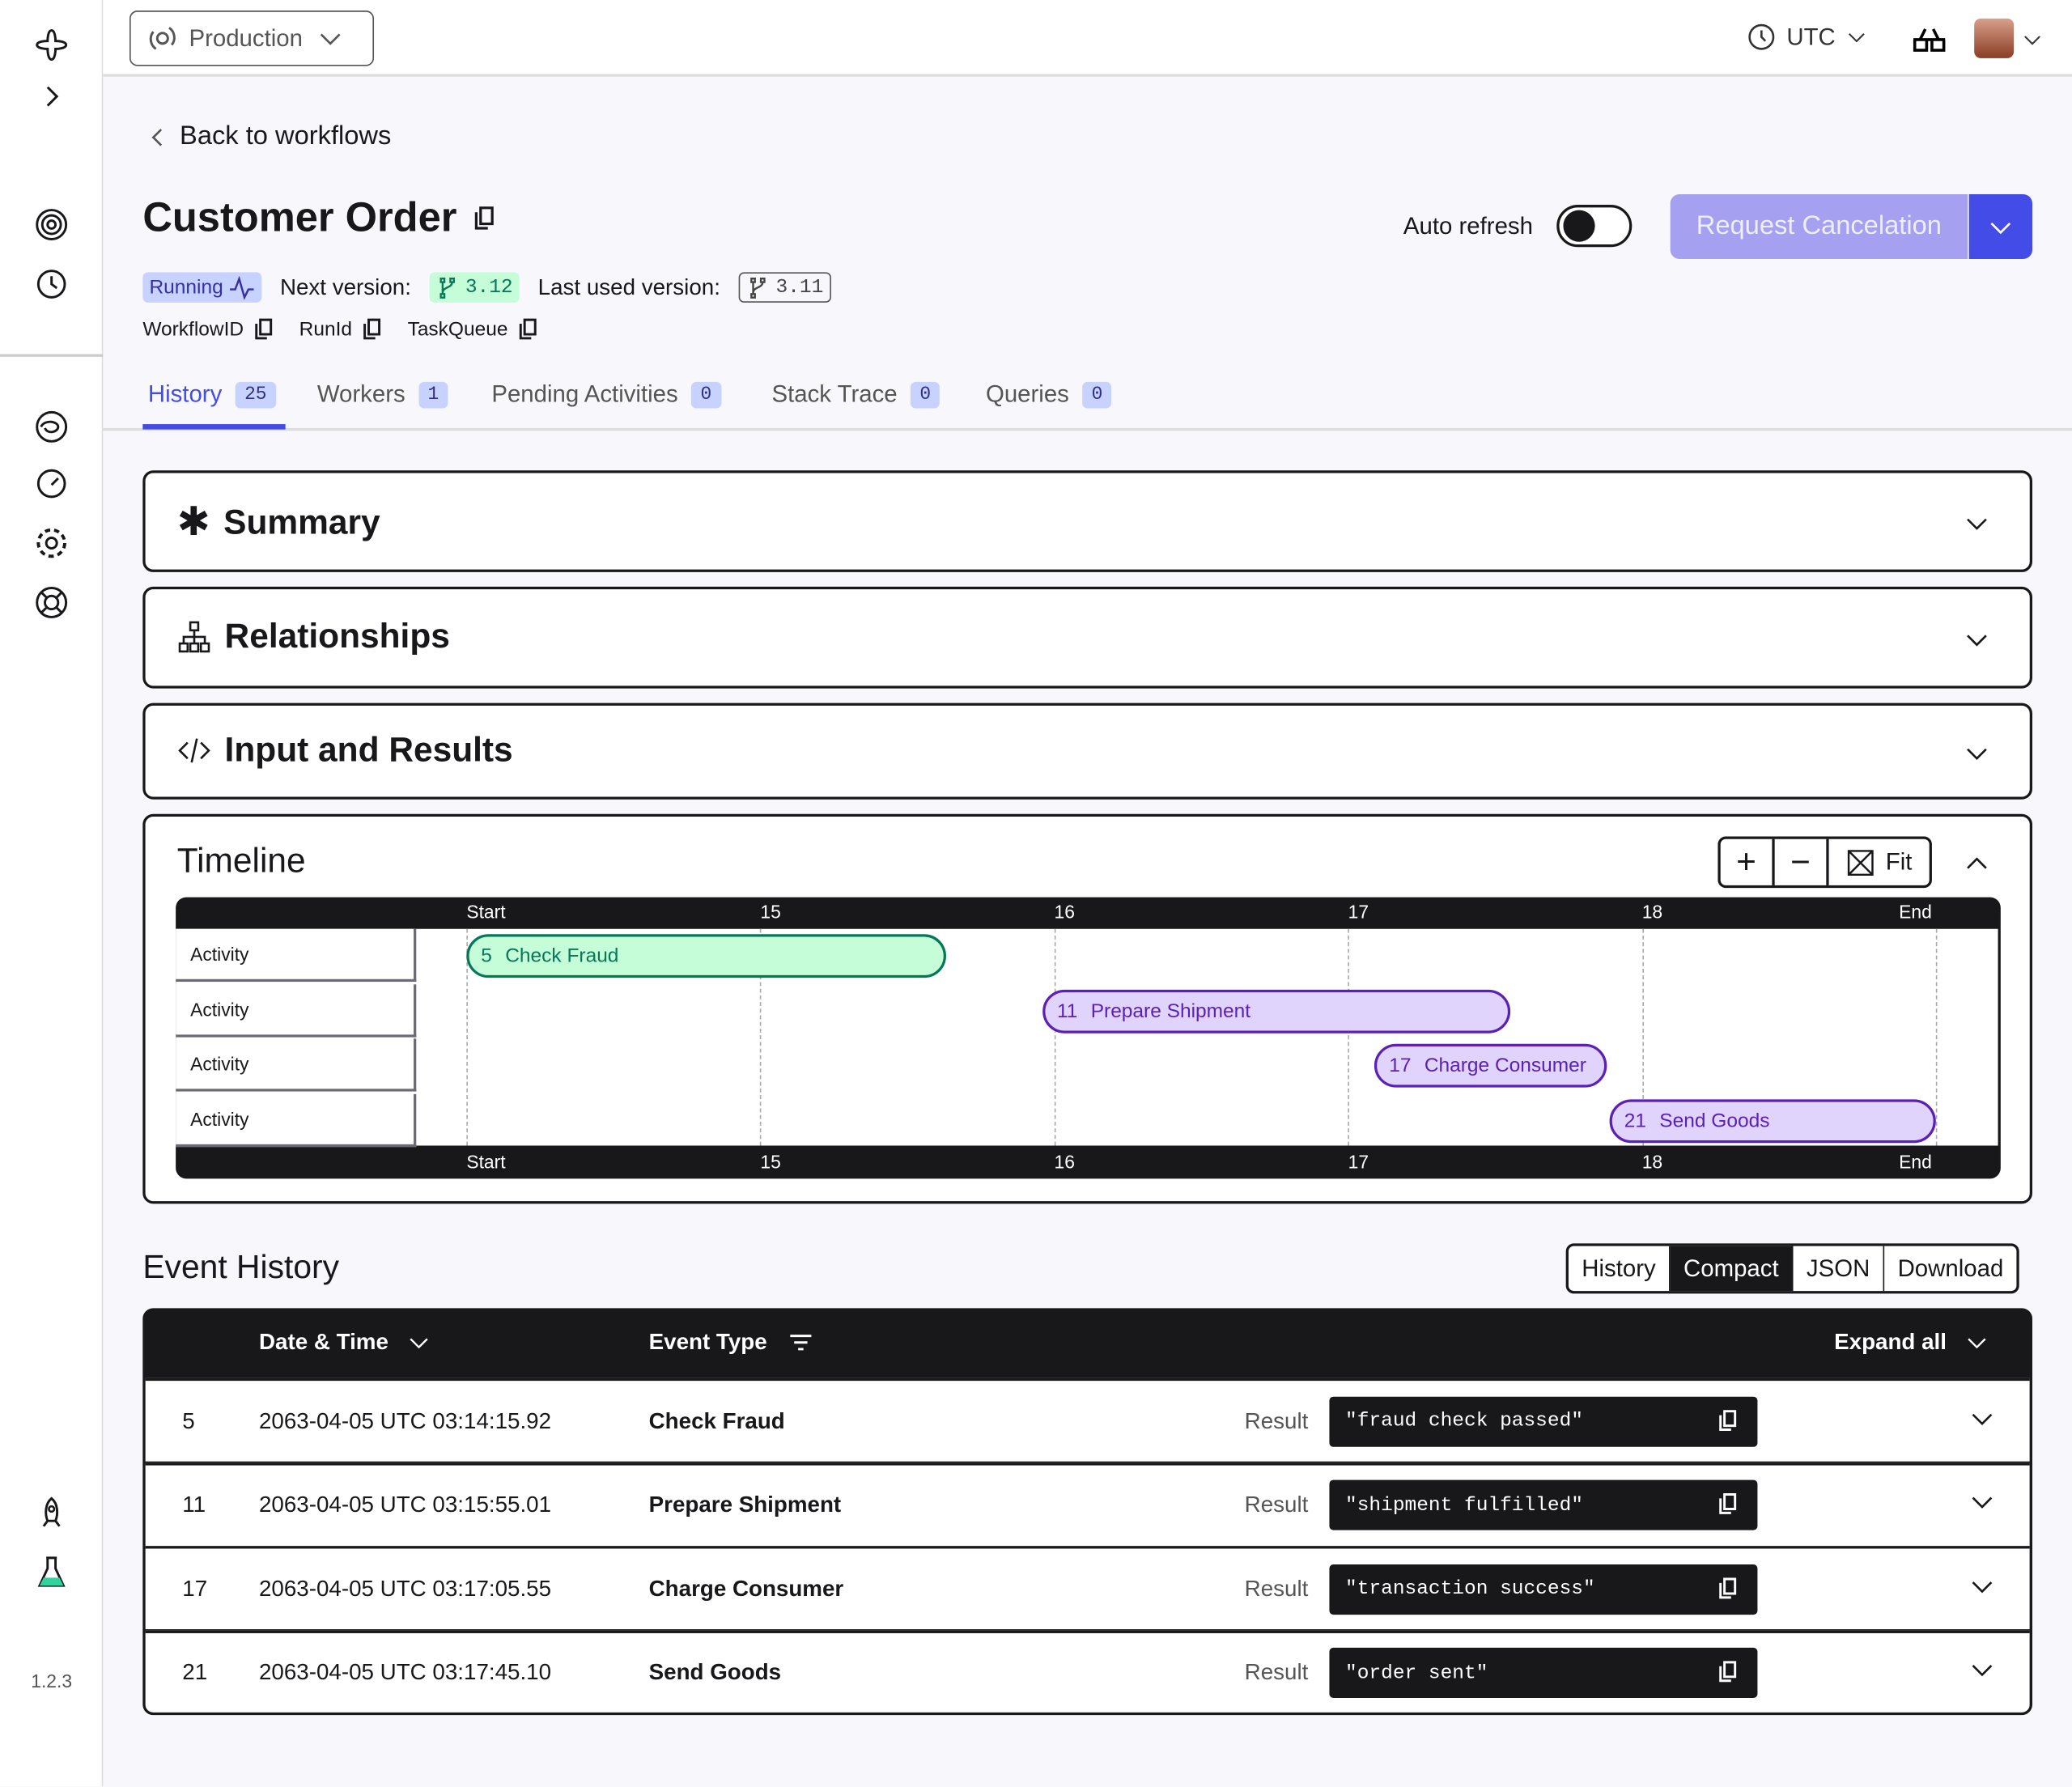  What do you see at coordinates (51, 96) in the screenshot?
I see `expand-sidebar-icon` at bounding box center [51, 96].